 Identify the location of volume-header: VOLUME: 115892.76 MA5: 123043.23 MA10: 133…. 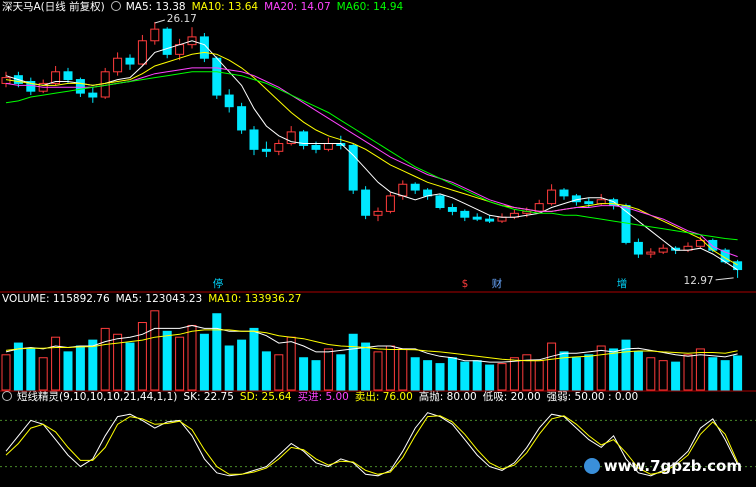
(154, 299).